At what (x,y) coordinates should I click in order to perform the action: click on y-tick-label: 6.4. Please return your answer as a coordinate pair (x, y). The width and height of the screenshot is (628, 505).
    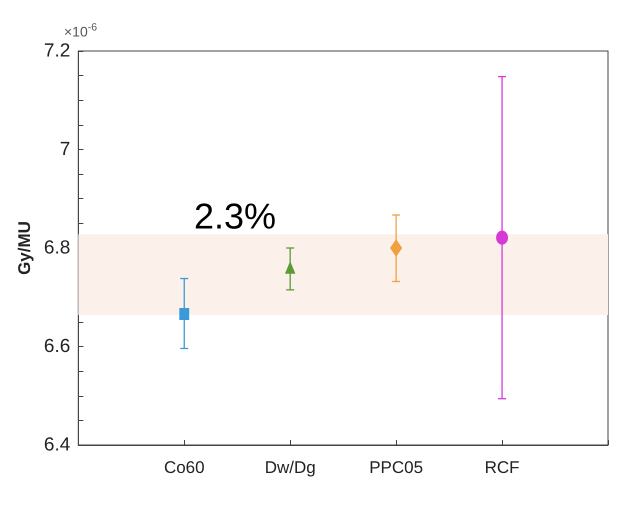
    Looking at the image, I should click on (57, 445).